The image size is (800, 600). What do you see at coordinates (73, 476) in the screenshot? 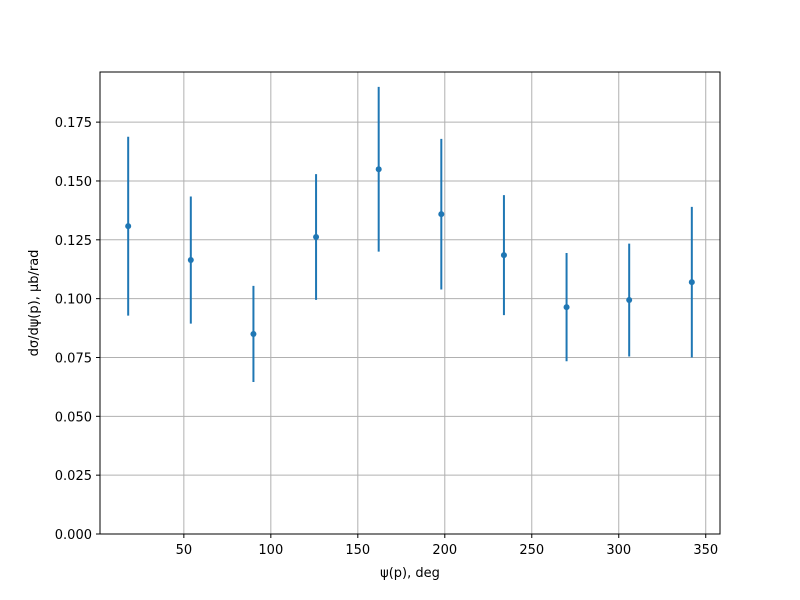
I see `y-tick-label: 0.025` at bounding box center [73, 476].